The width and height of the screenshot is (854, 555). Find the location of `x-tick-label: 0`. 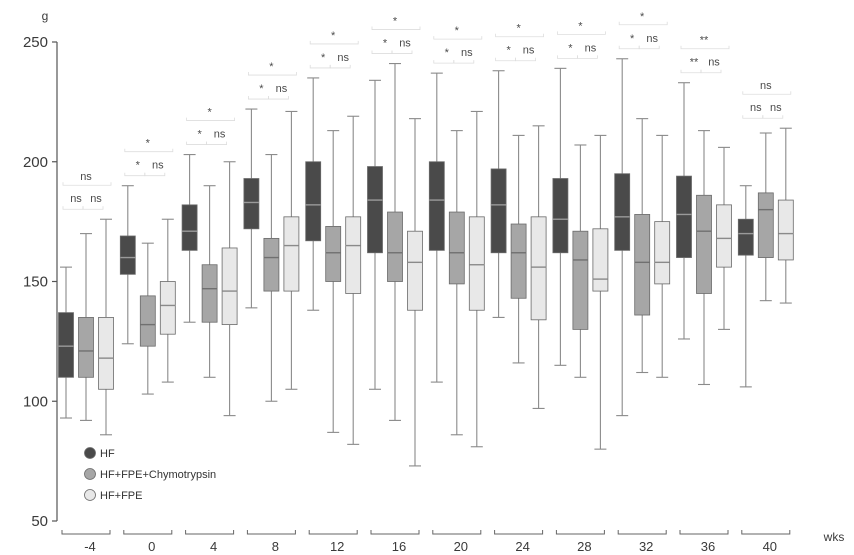

x-tick-label: 0 is located at coordinates (151, 546).